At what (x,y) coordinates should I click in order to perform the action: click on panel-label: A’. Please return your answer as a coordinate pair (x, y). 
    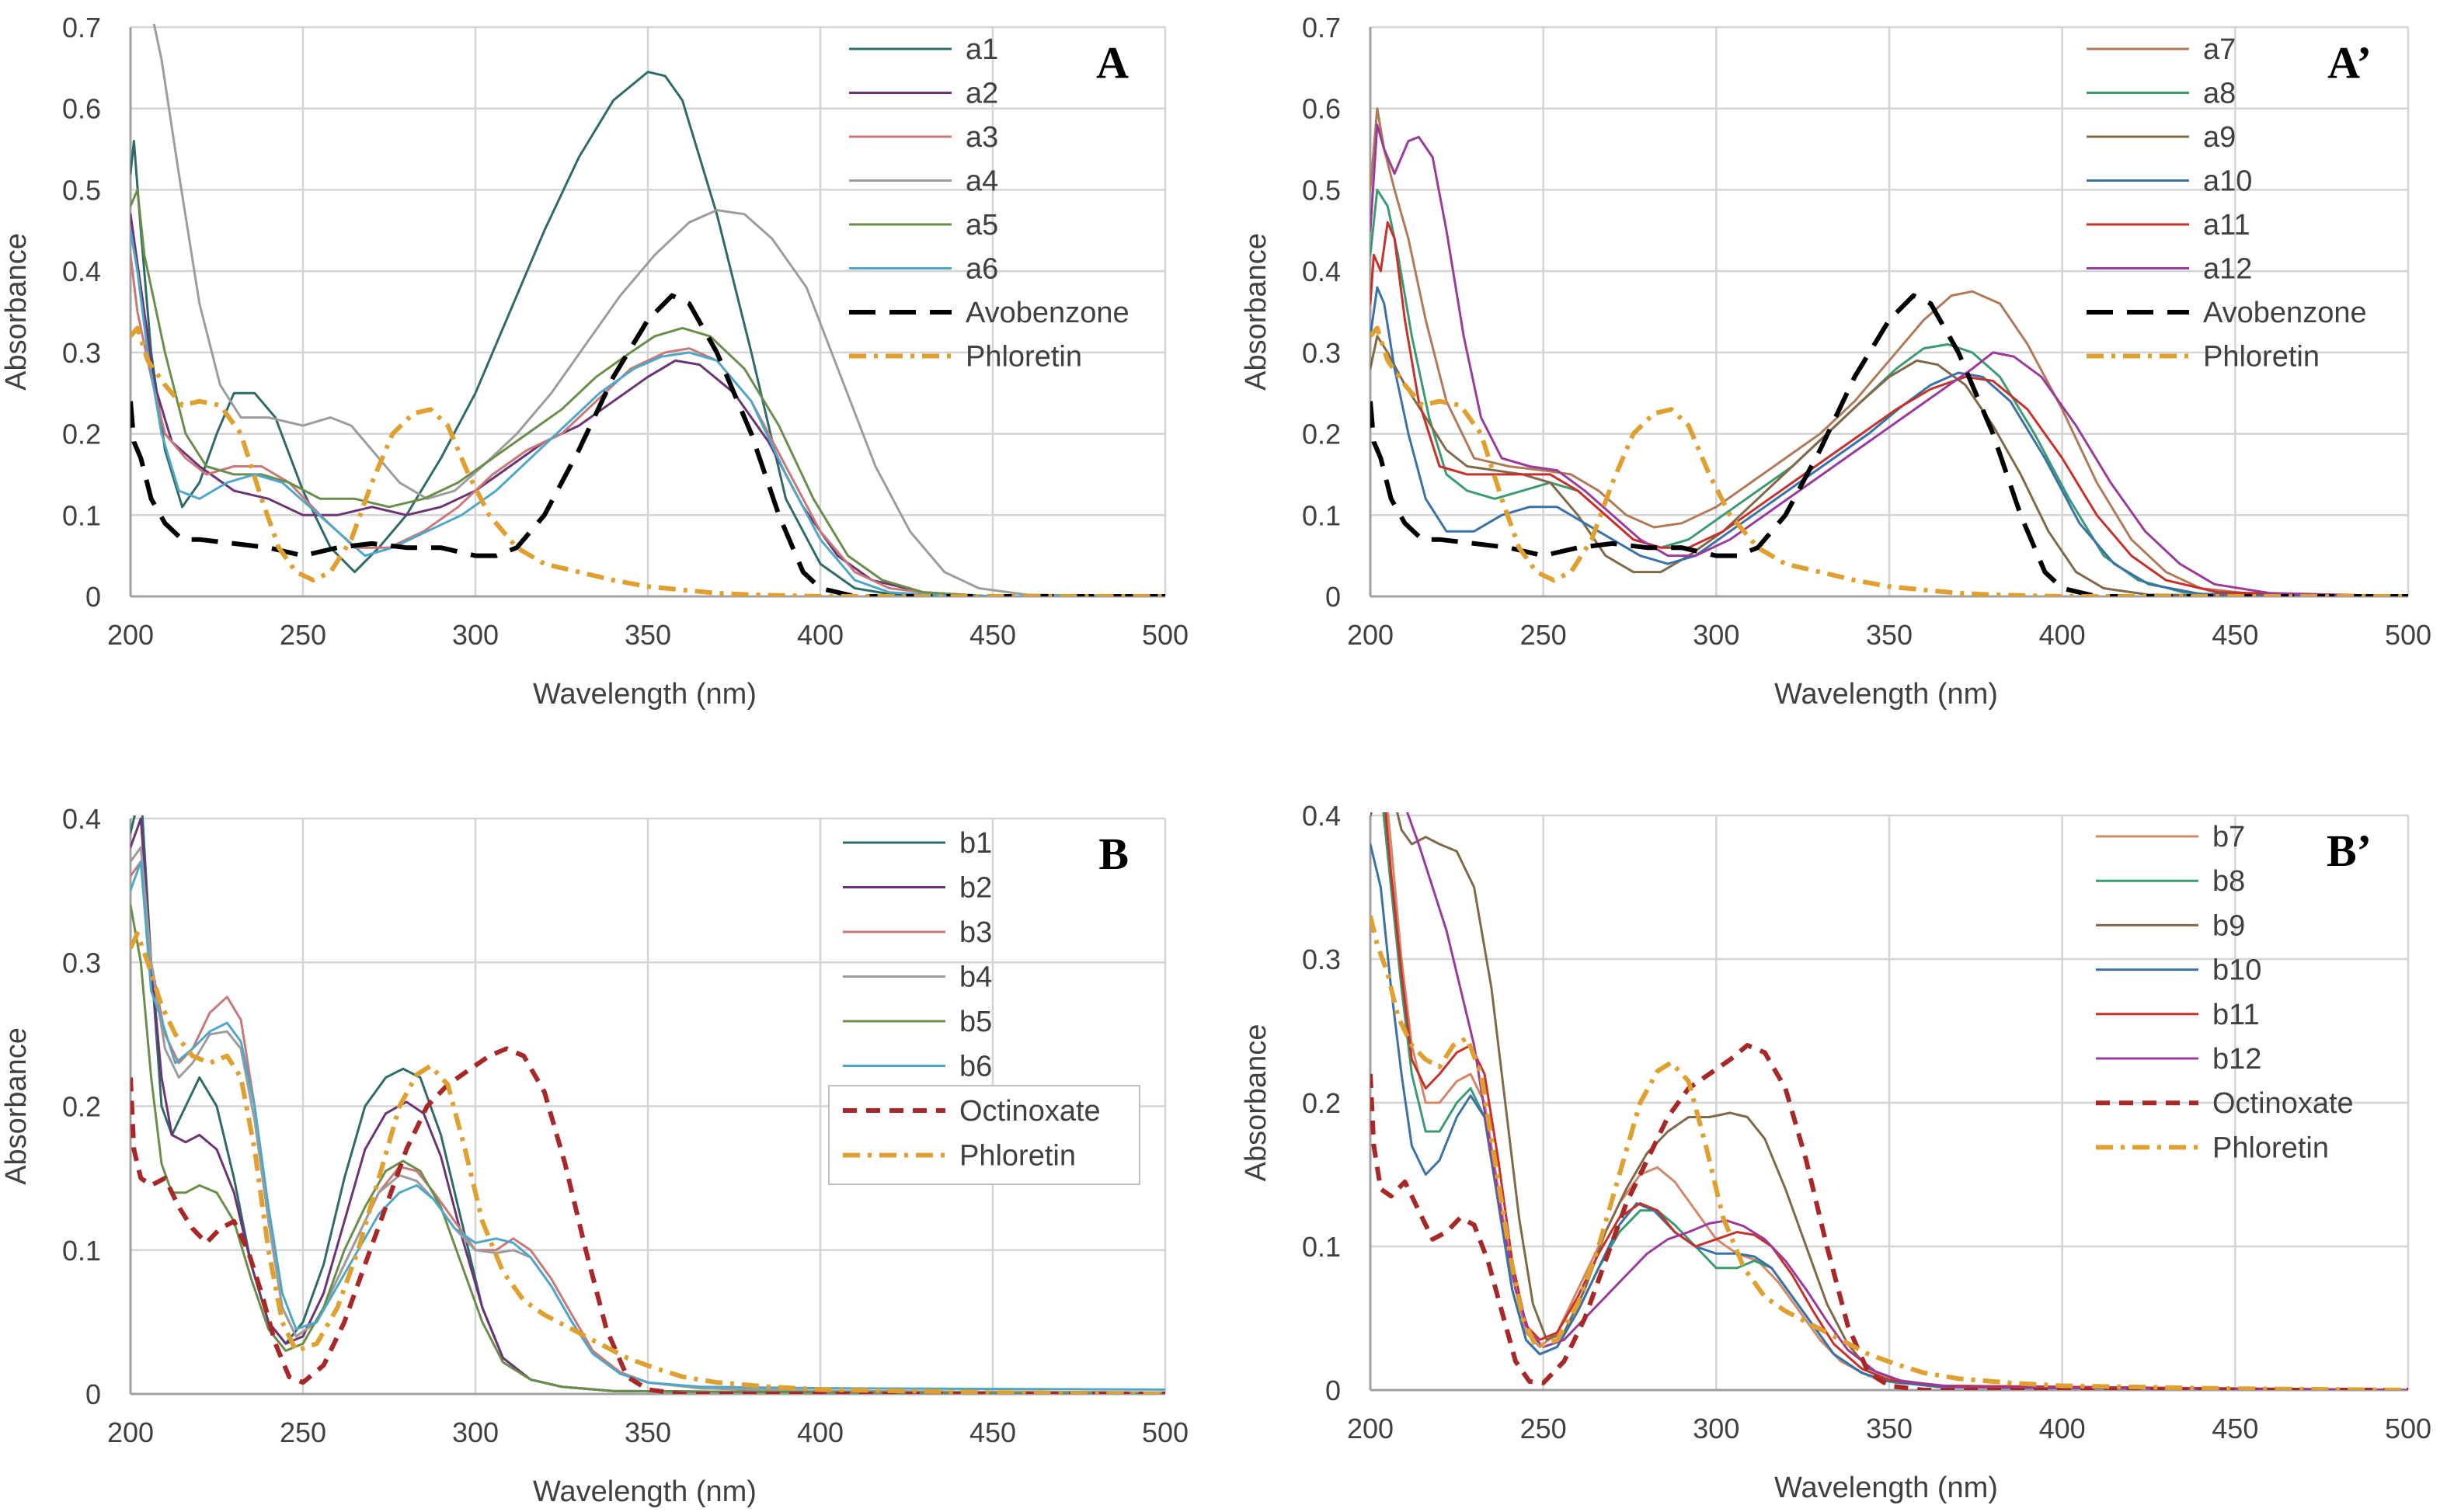
    Looking at the image, I should click on (2349, 62).